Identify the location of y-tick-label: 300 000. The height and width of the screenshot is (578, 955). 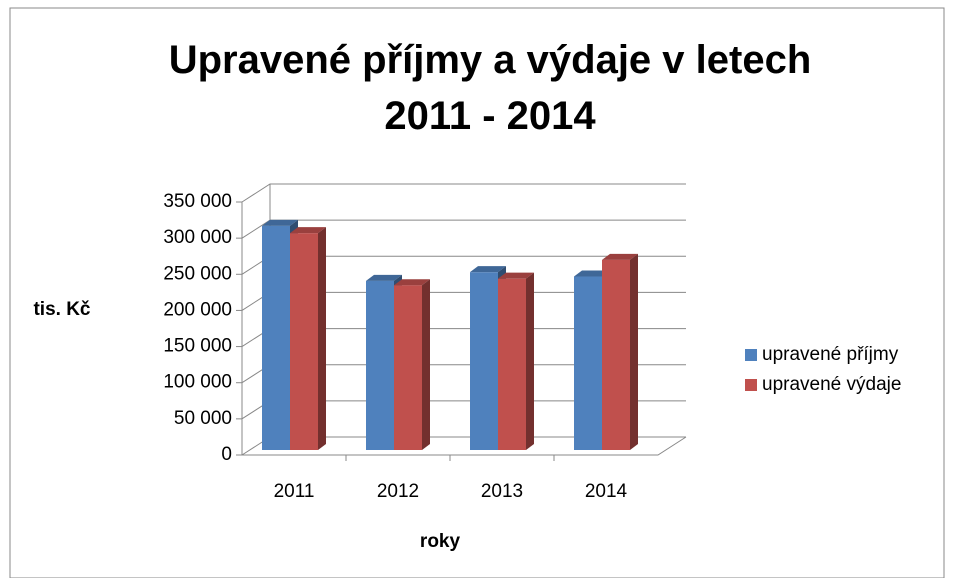
(197, 237).